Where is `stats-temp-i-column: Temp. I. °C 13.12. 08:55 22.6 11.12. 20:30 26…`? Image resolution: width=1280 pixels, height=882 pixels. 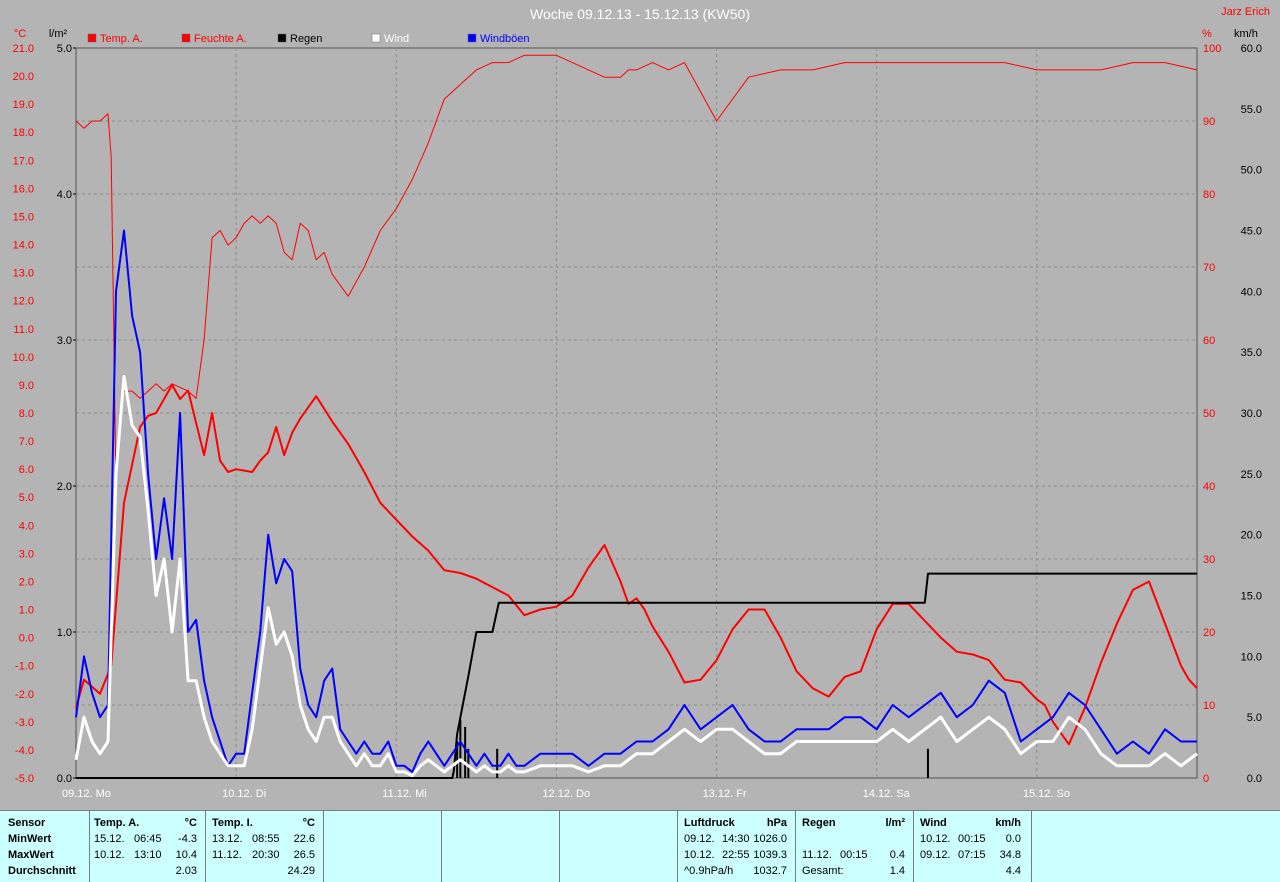 stats-temp-i-column: Temp. I. °C 13.12. 08:55 22.6 11.12. 20:30 26… is located at coordinates (265, 846).